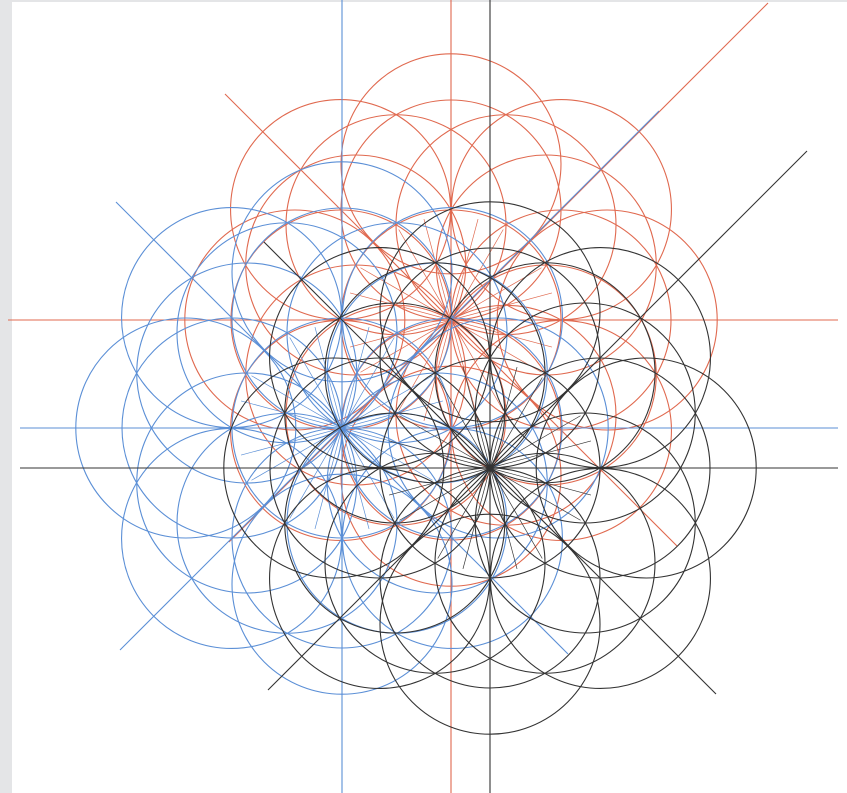 This screenshot has height=793, width=847. What do you see at coordinates (490, 468) in the screenshot?
I see `black-spoke` at bounding box center [490, 468].